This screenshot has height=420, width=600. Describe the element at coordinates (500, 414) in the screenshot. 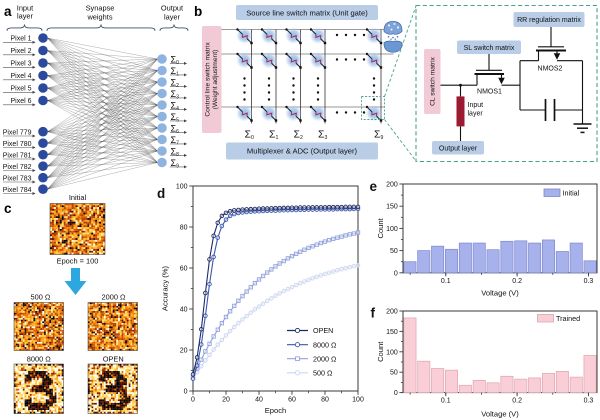

I see `x-axis-title: Voltage (V)` at that location.